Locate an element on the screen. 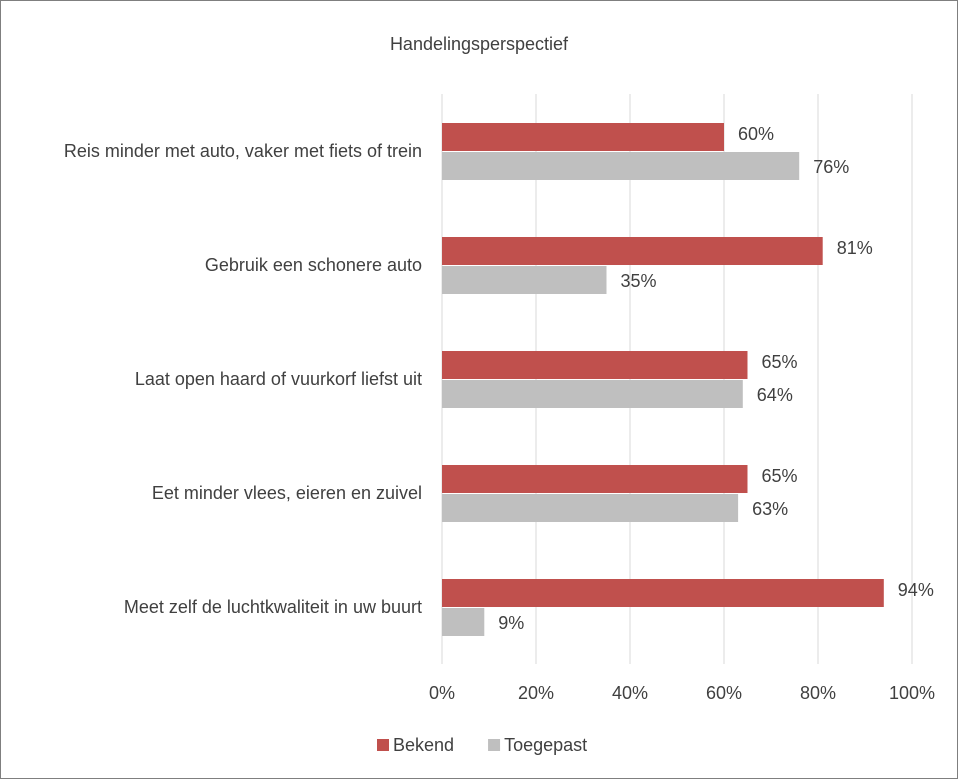  category-label: Gebruik een schonere auto is located at coordinates (313, 265).